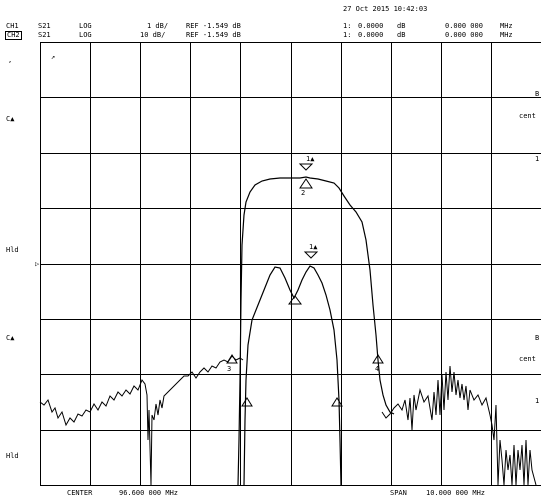  Describe the element at coordinates (44, 35) in the screenshot. I see `ch2-param: S21` at that location.